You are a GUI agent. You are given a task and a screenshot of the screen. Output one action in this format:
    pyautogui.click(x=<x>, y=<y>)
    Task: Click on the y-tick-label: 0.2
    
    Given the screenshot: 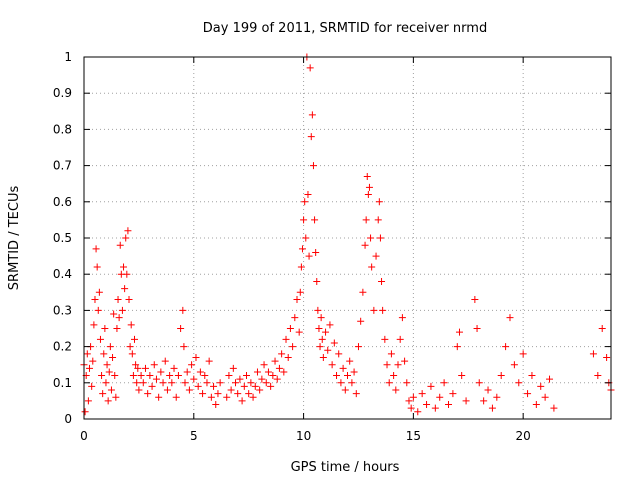 What is the action you would take?
    pyautogui.click(x=62, y=347)
    